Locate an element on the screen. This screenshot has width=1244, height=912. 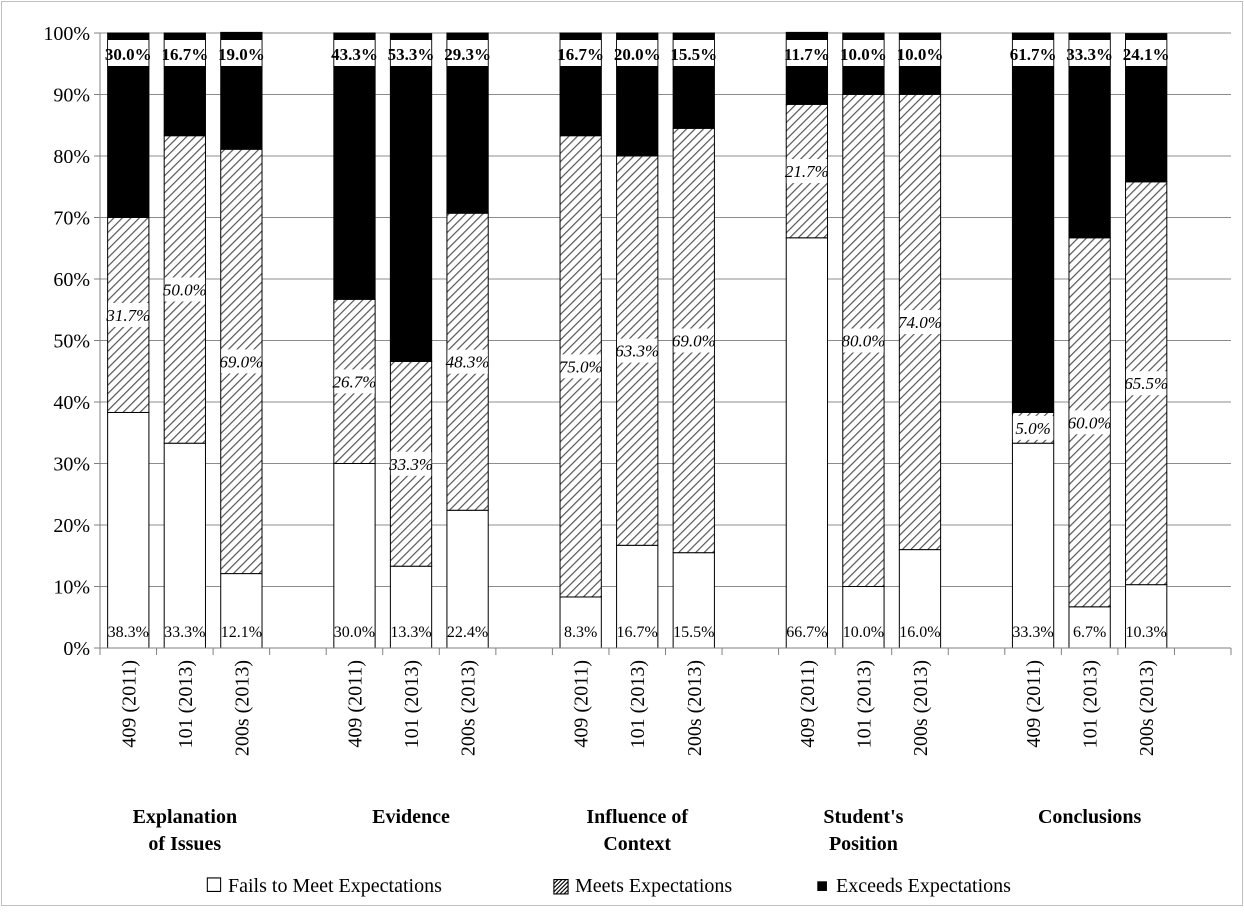
y-tick-label: 20% is located at coordinates (71, 526).